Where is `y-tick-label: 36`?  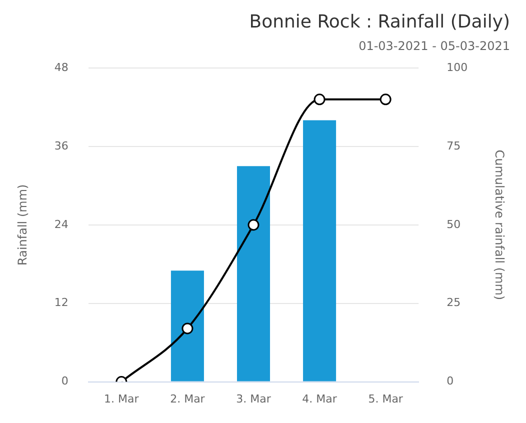 y-tick-label: 36 is located at coordinates (61, 145).